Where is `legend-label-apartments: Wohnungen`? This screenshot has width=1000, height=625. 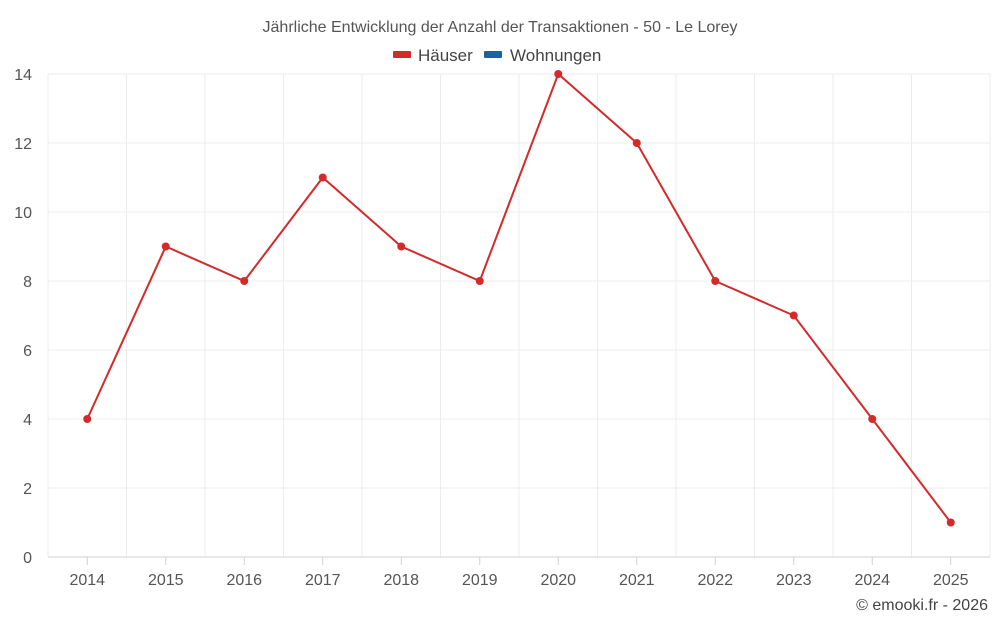 legend-label-apartments: Wohnungen is located at coordinates (555, 55).